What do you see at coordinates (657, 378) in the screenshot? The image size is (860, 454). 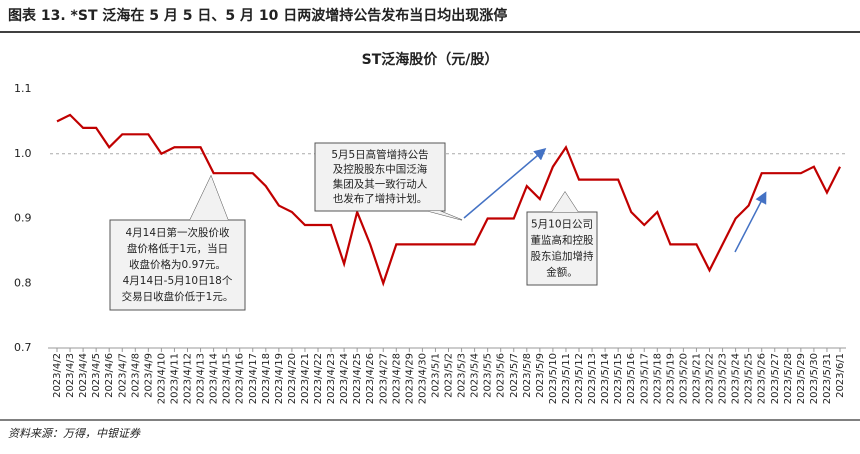 I see `x-tick-label: 2023/5/18` at bounding box center [657, 378].